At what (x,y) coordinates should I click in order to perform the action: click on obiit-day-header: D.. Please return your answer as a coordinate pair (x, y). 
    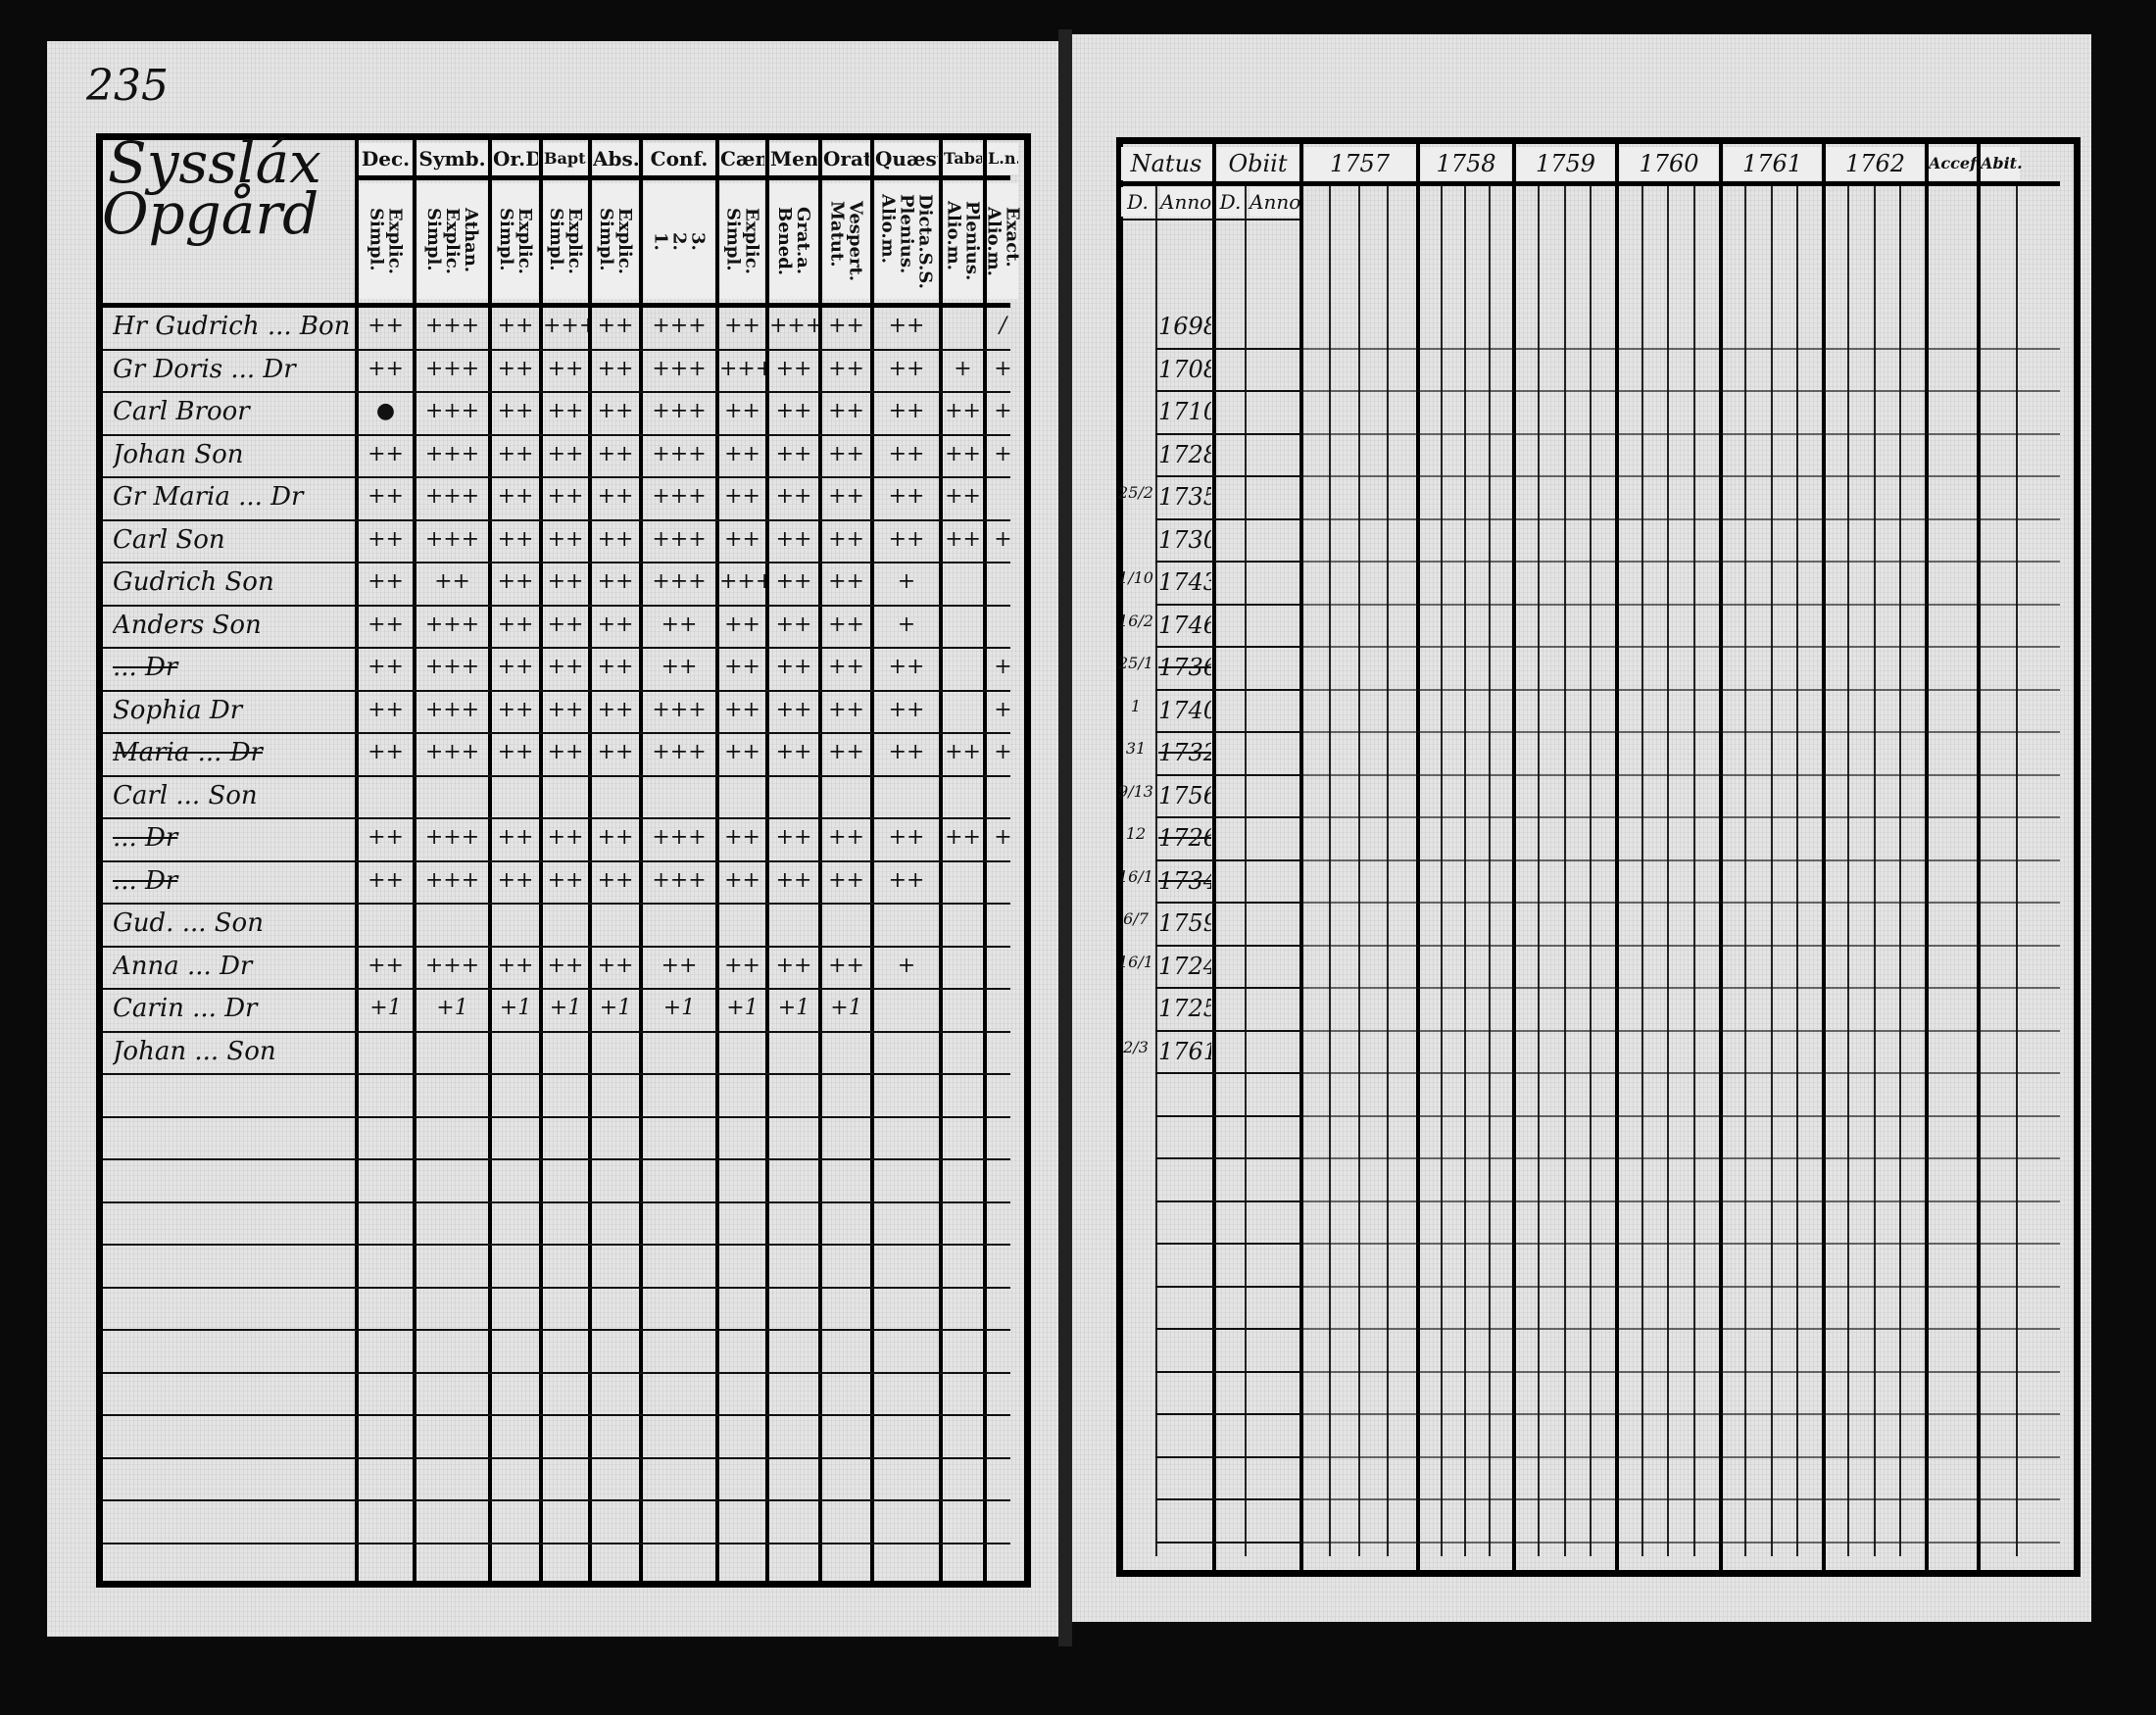
    Looking at the image, I should click on (1230, 202).